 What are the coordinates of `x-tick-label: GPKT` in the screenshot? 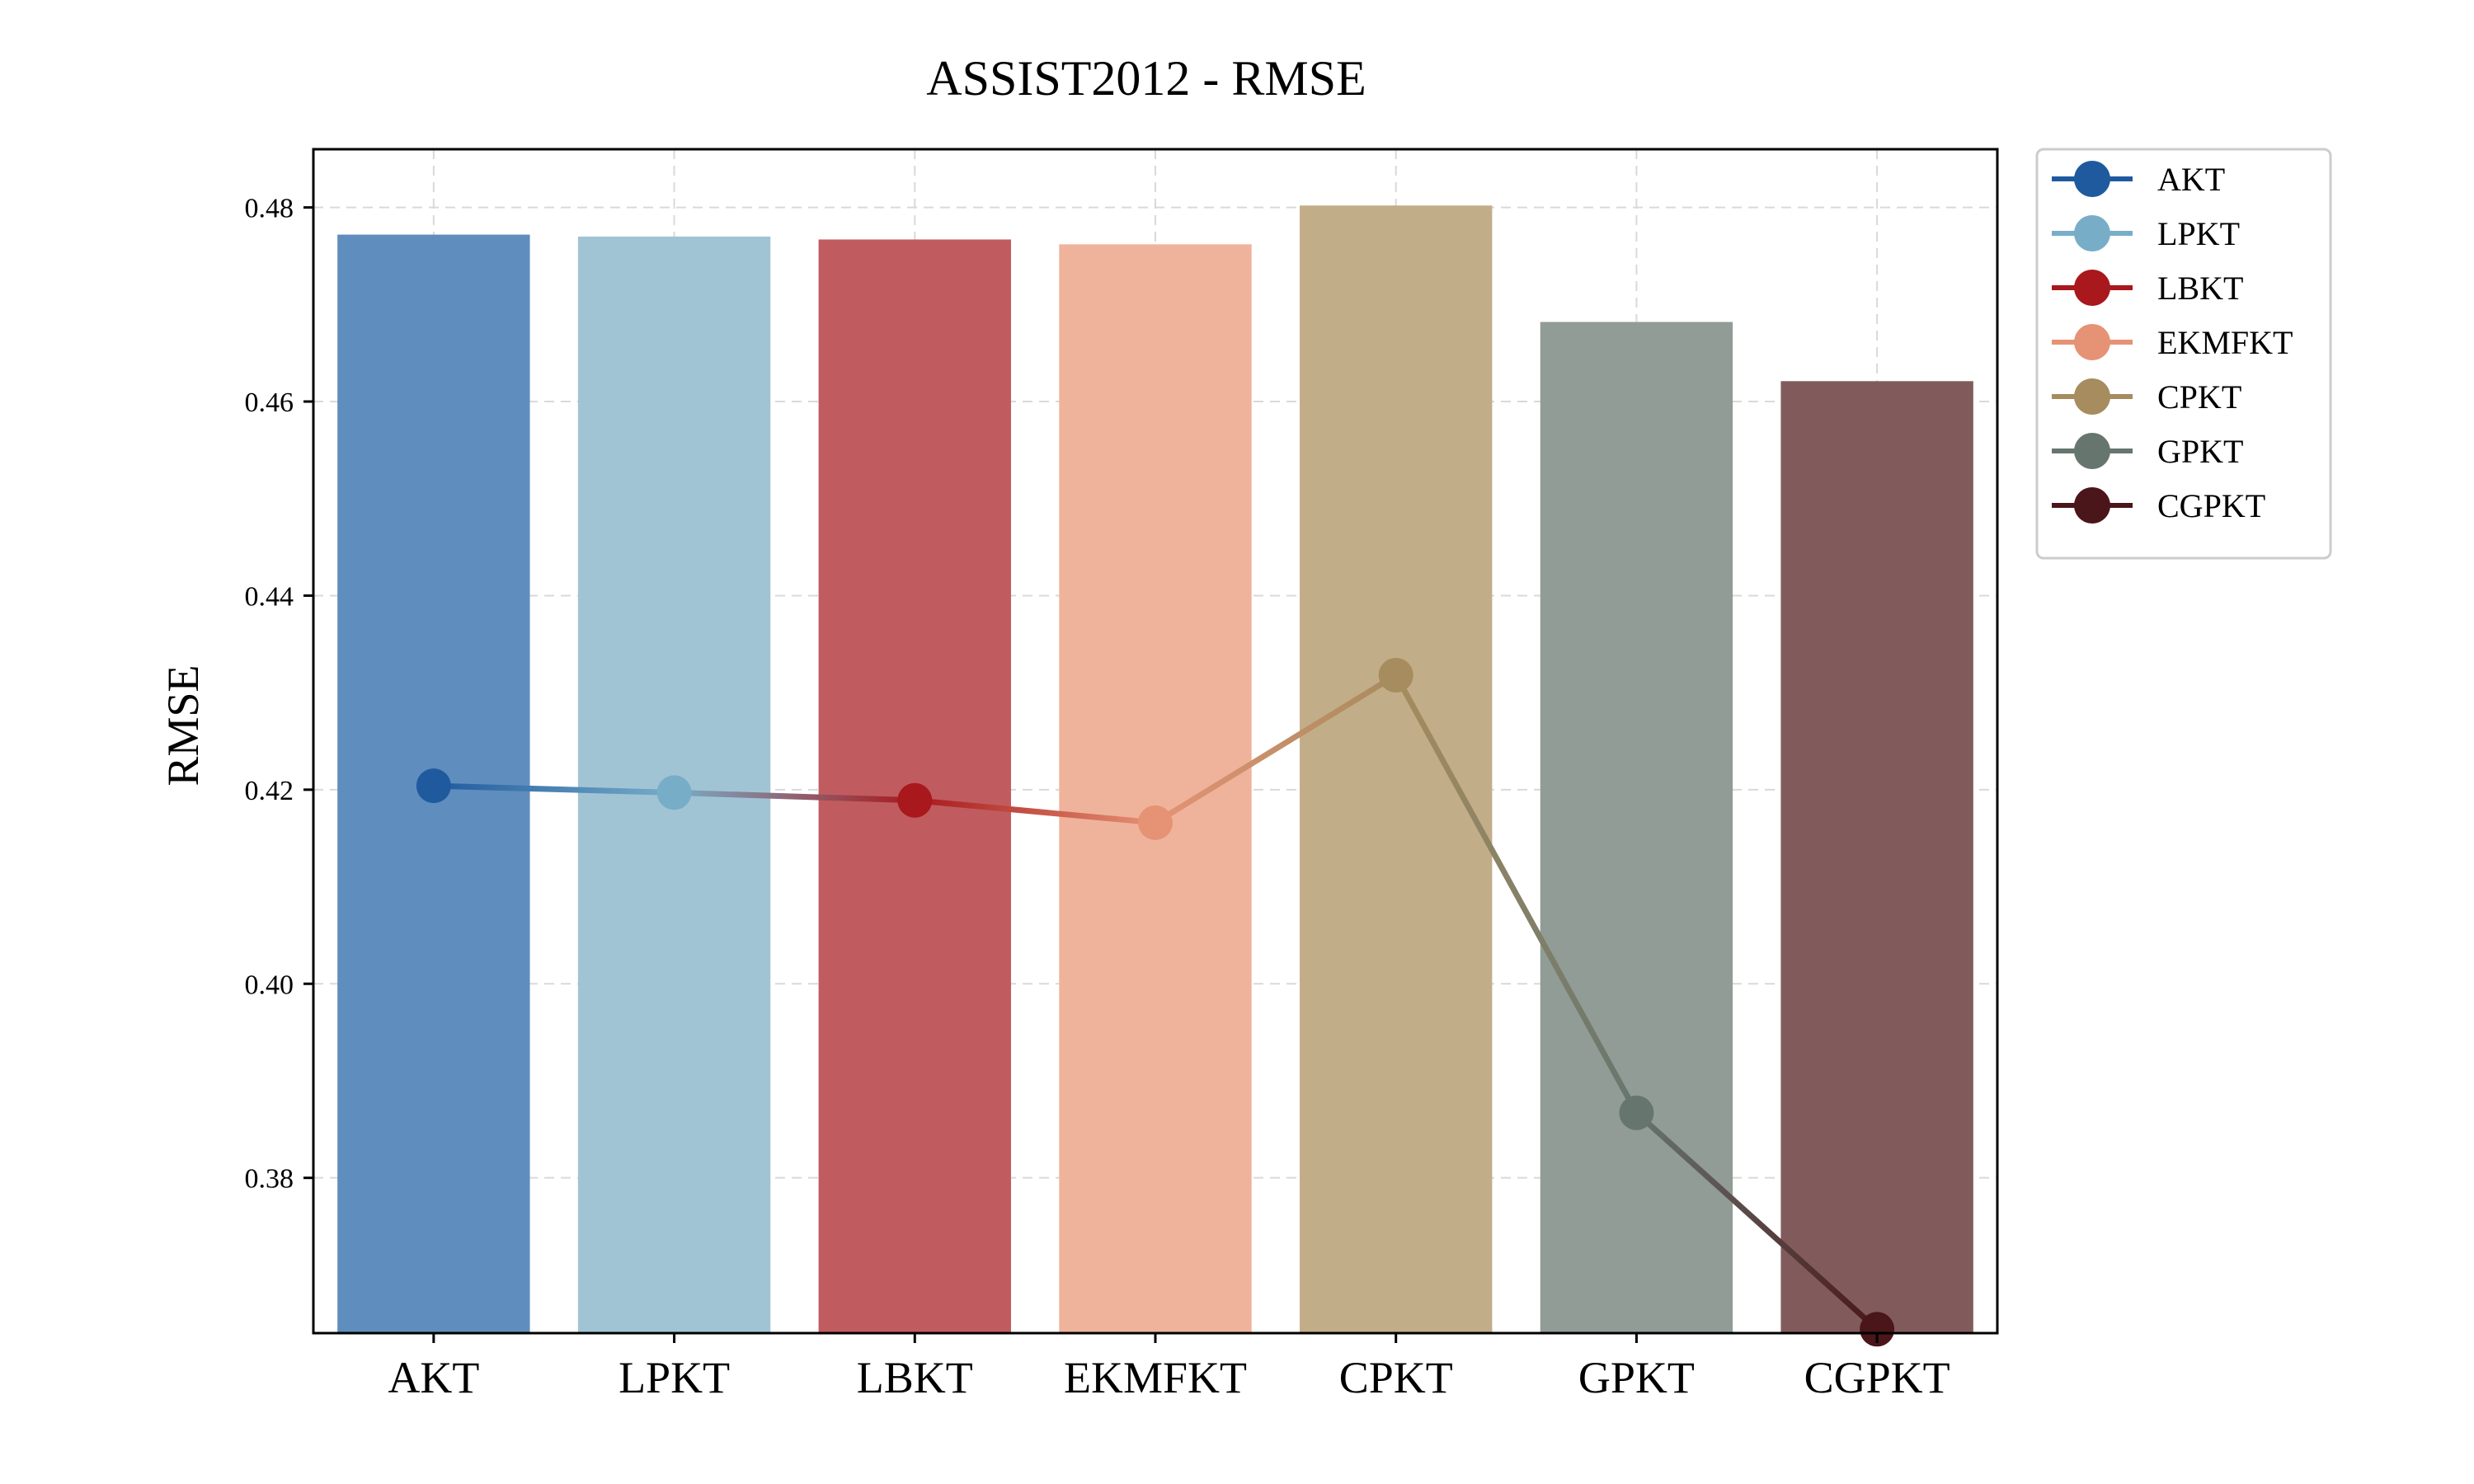 It's located at (1636, 1377).